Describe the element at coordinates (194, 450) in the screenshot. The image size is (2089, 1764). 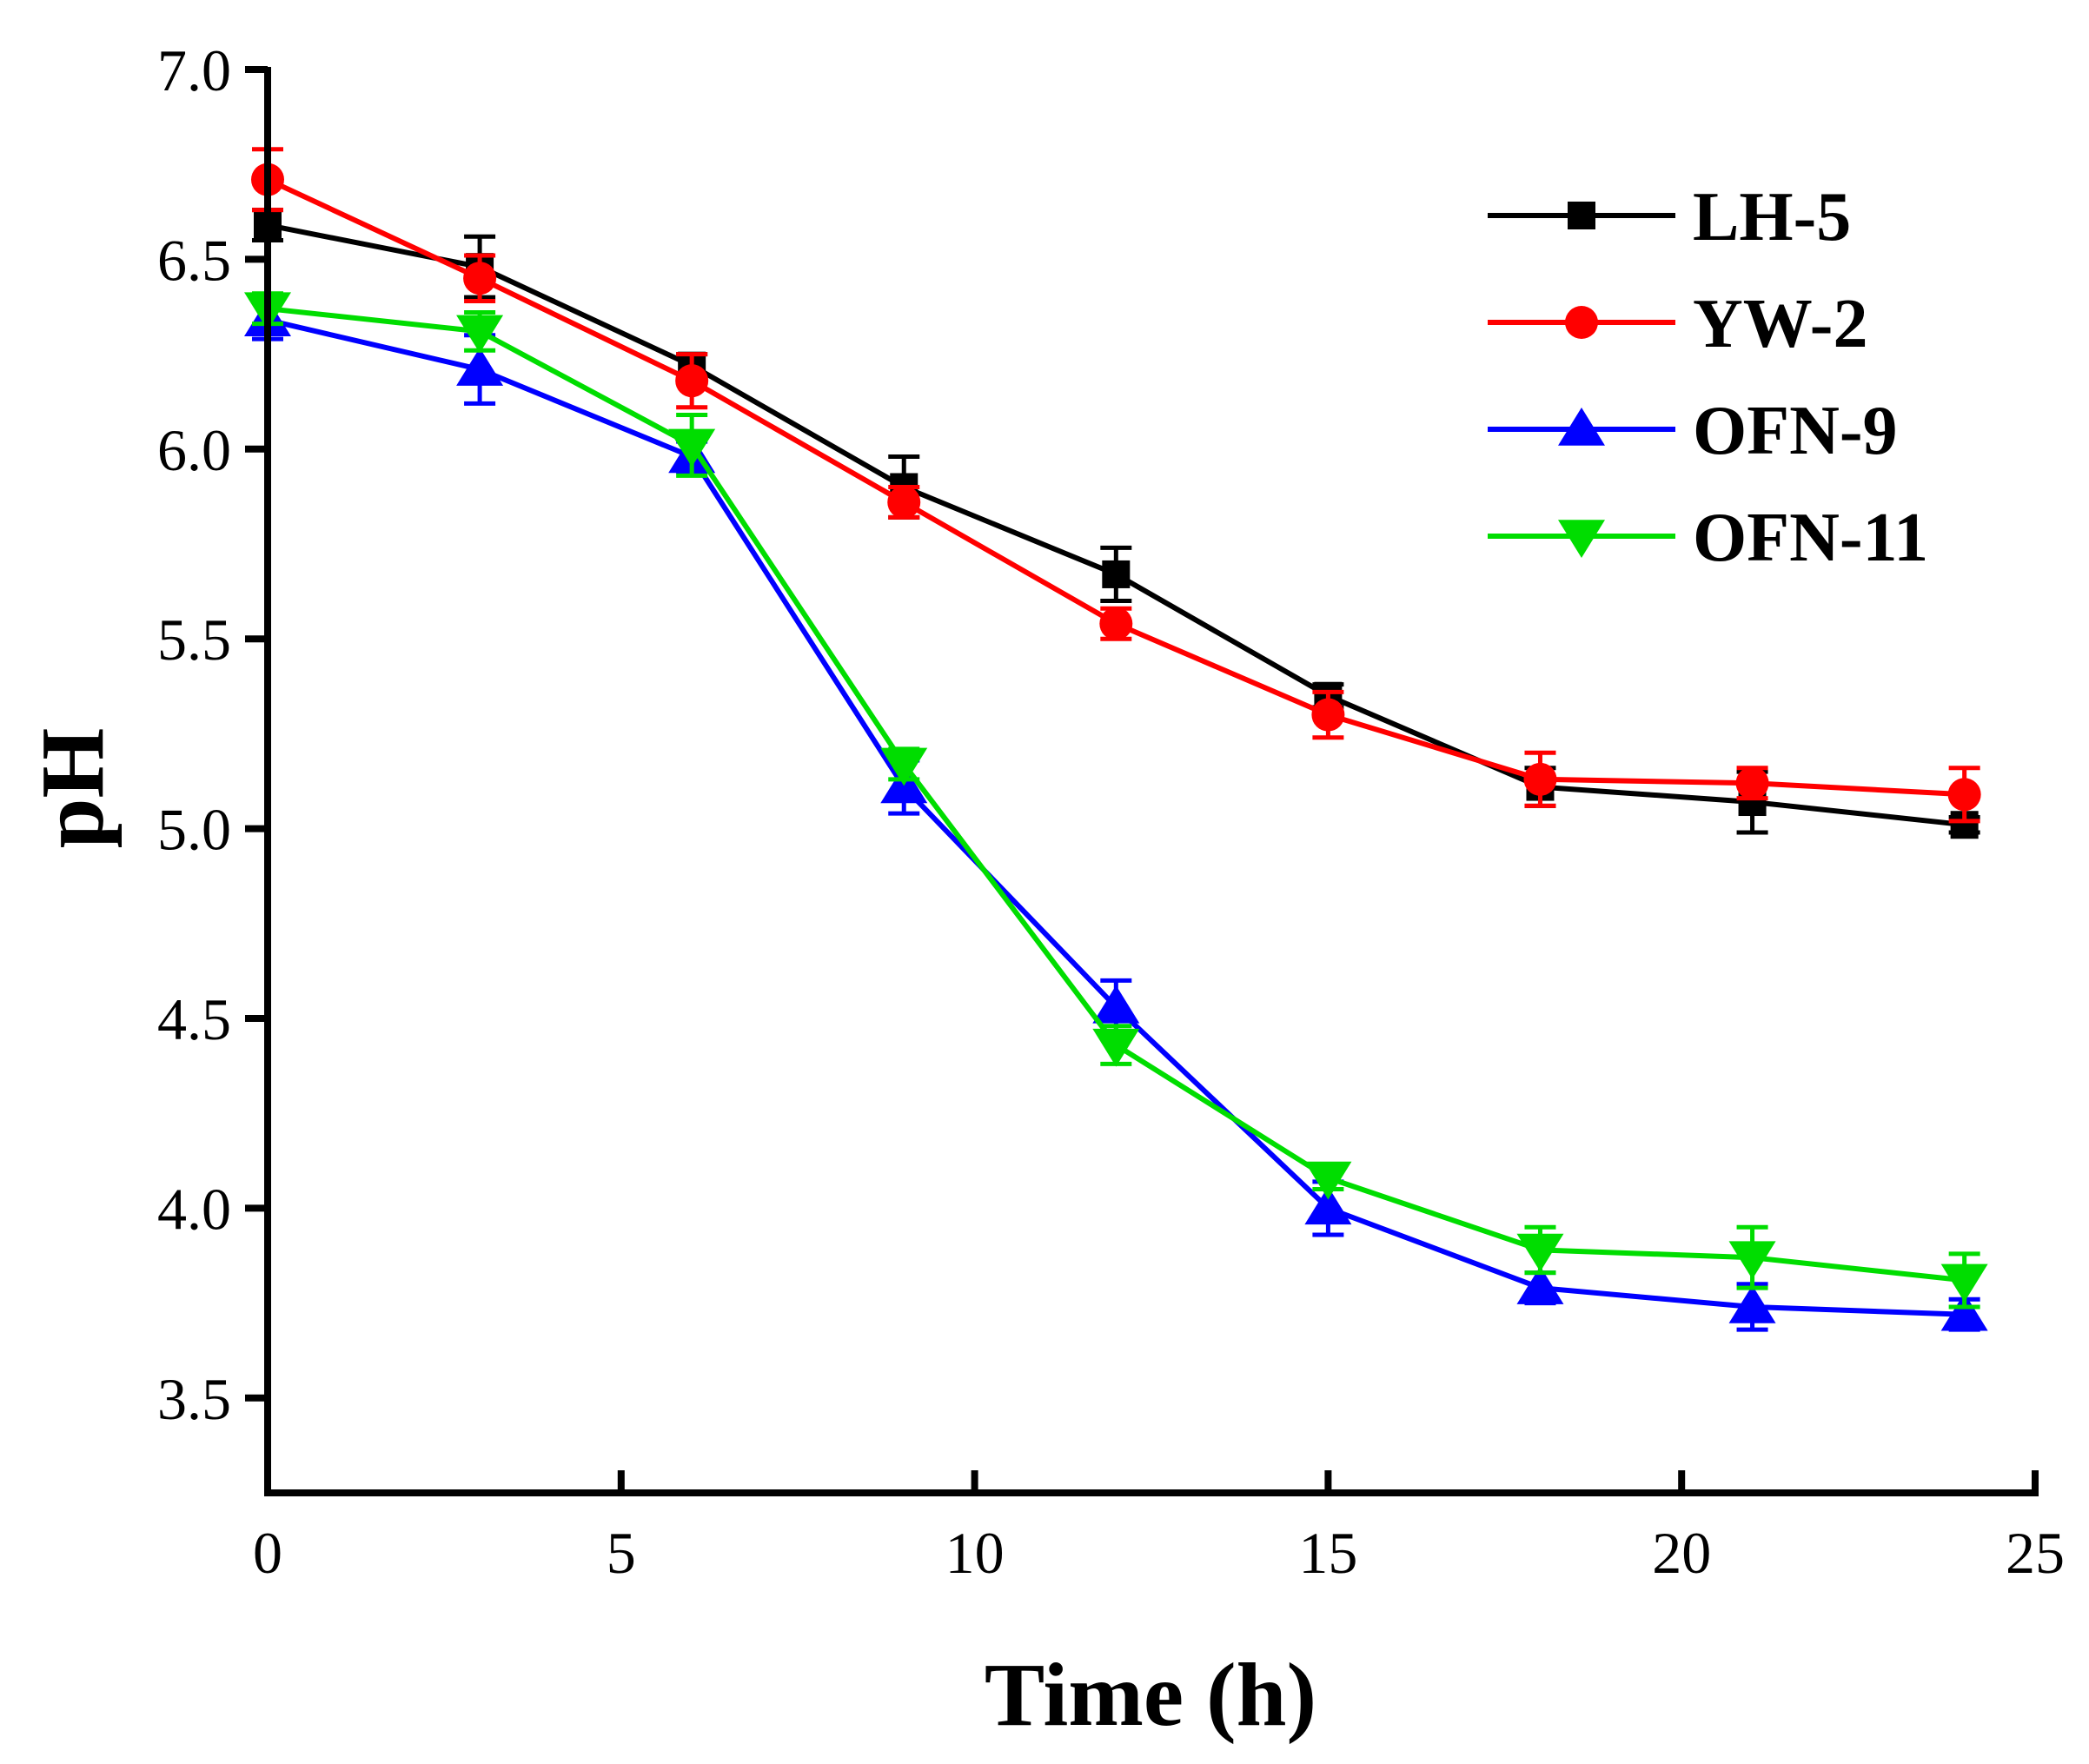
I see `y-tick-label: 6.0` at that location.